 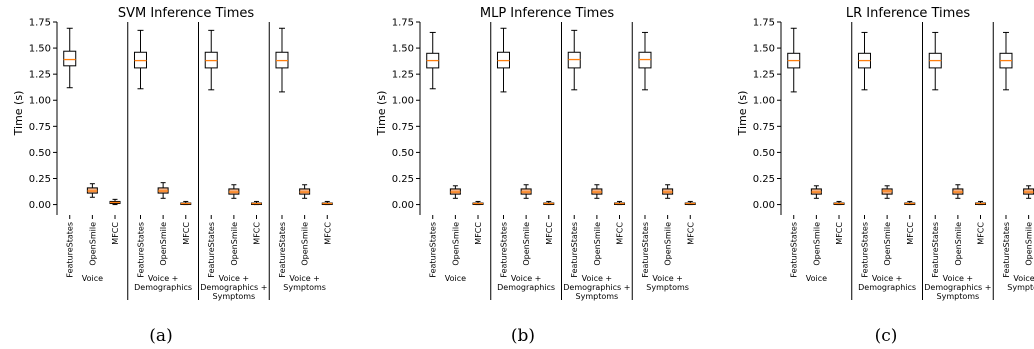 What do you see at coordinates (403, 179) in the screenshot?
I see `y-tick-label: 0.25` at bounding box center [403, 179].